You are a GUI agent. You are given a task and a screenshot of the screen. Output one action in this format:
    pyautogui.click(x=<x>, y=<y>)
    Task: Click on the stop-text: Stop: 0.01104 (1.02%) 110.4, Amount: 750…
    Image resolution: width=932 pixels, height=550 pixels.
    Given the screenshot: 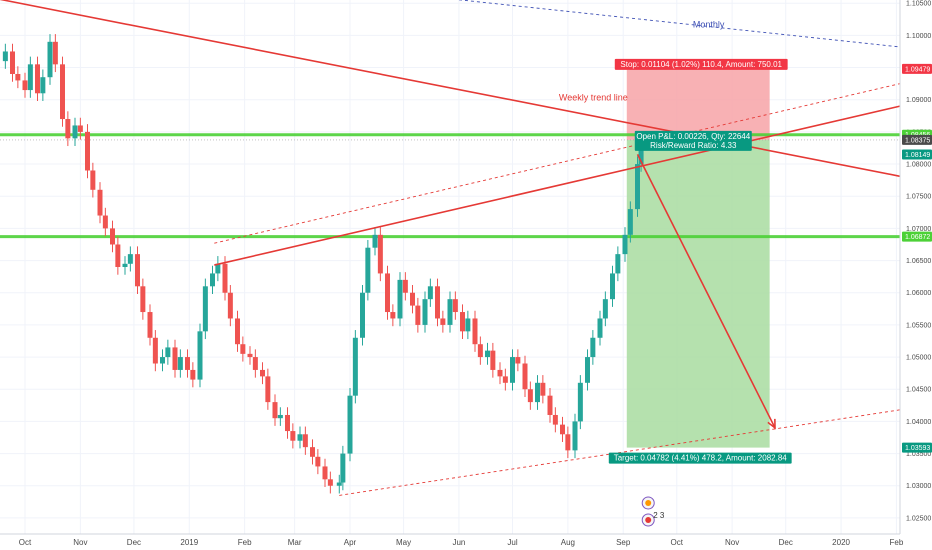 What is the action you would take?
    pyautogui.click(x=701, y=64)
    